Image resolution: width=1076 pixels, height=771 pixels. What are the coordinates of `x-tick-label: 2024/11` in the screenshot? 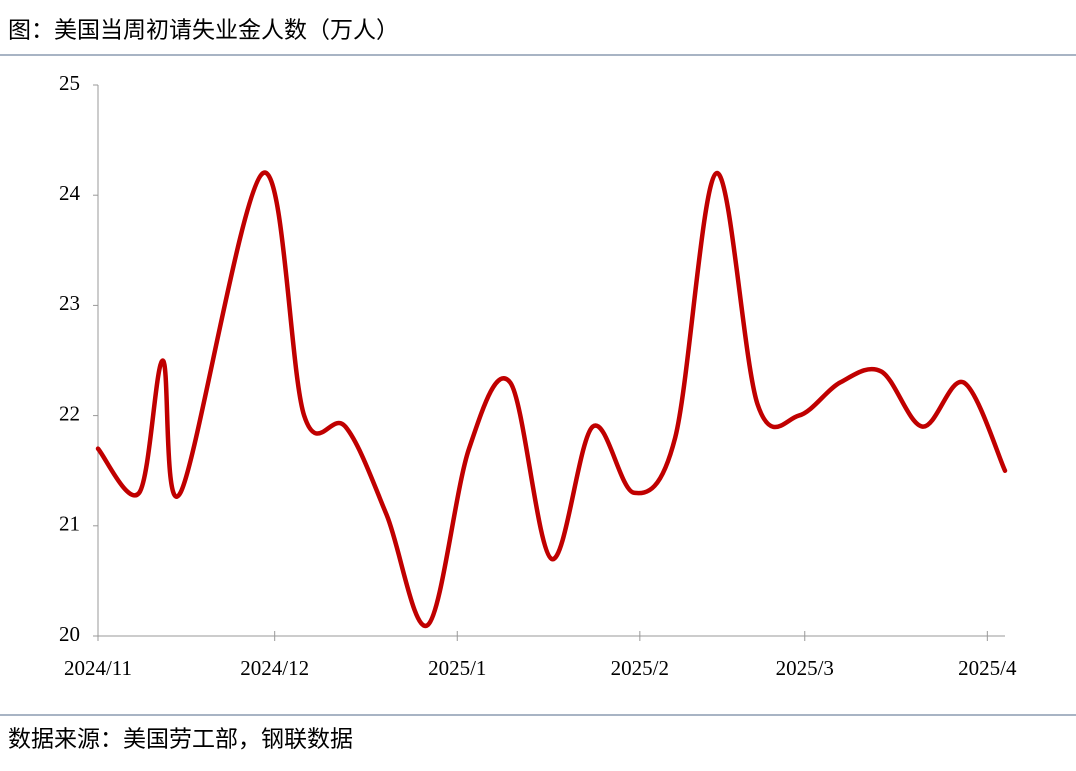 It's located at (98, 668).